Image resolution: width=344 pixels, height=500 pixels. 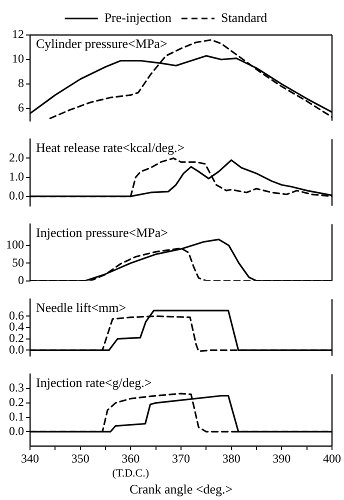 I want to click on x-tick-label: 400, so click(x=332, y=458).